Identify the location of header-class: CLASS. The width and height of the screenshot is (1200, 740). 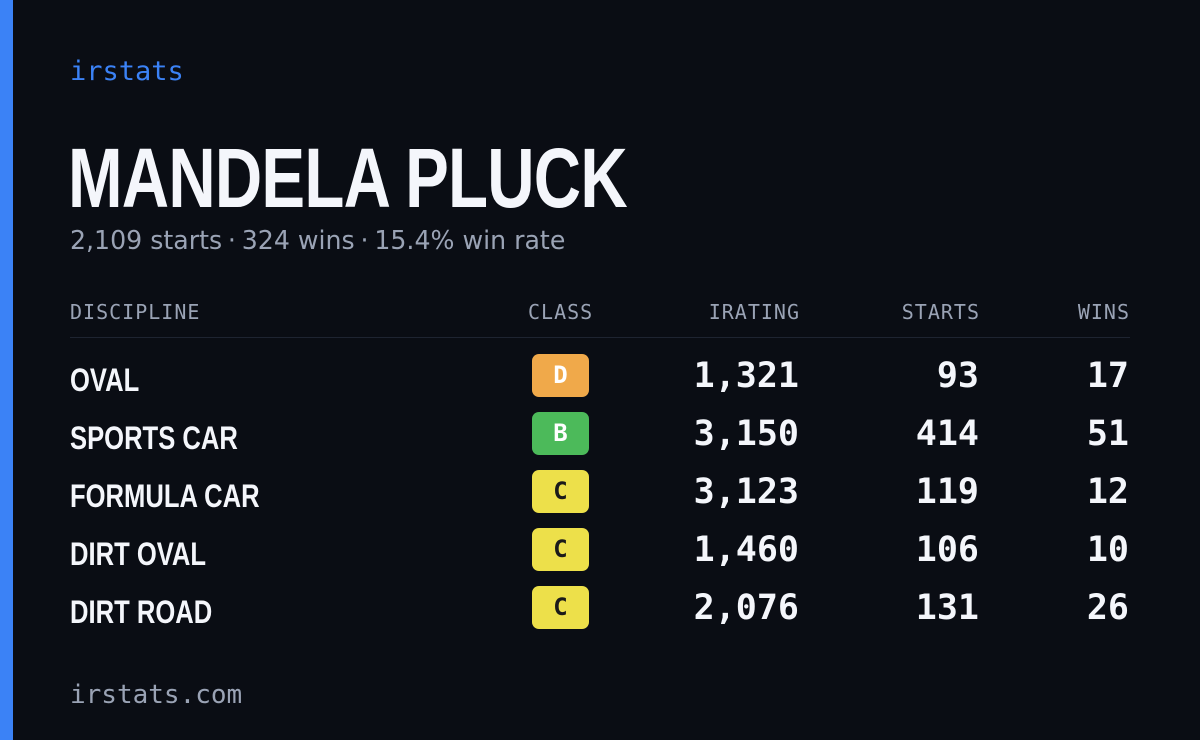
(561, 312).